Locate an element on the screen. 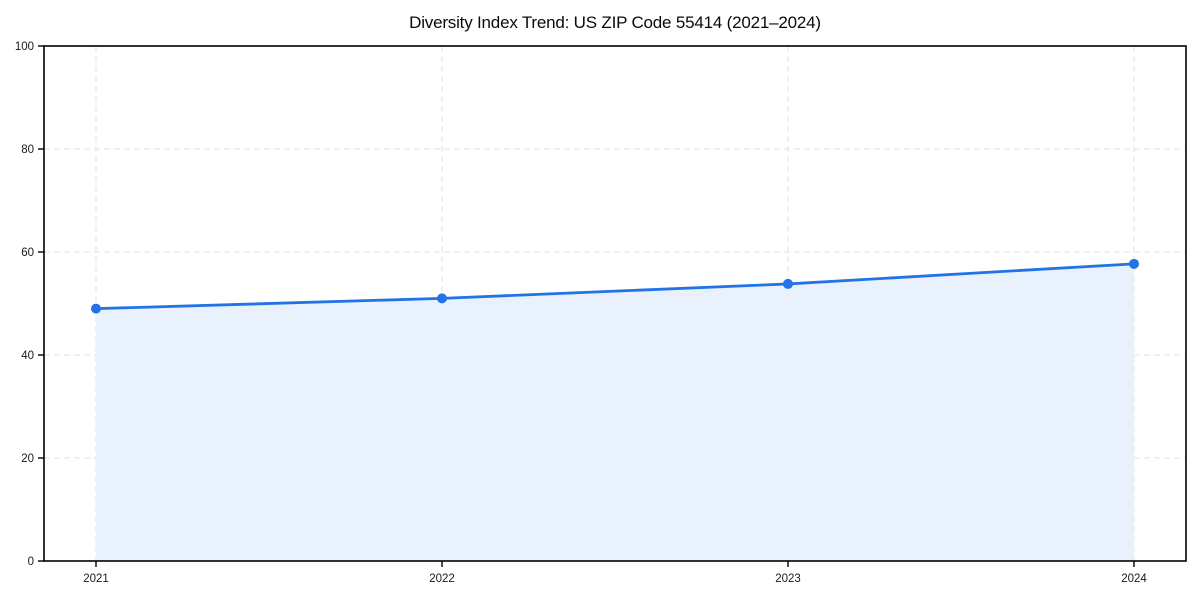 The height and width of the screenshot is (600, 1200). y-tick-label: 60 is located at coordinates (27, 253).